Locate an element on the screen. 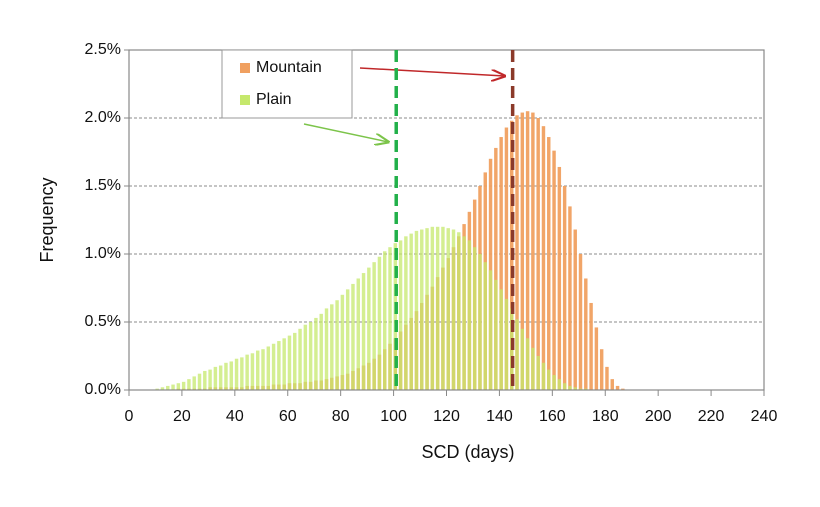 This screenshot has height=507, width=820. x-tick-label: 120 is located at coordinates (446, 416).